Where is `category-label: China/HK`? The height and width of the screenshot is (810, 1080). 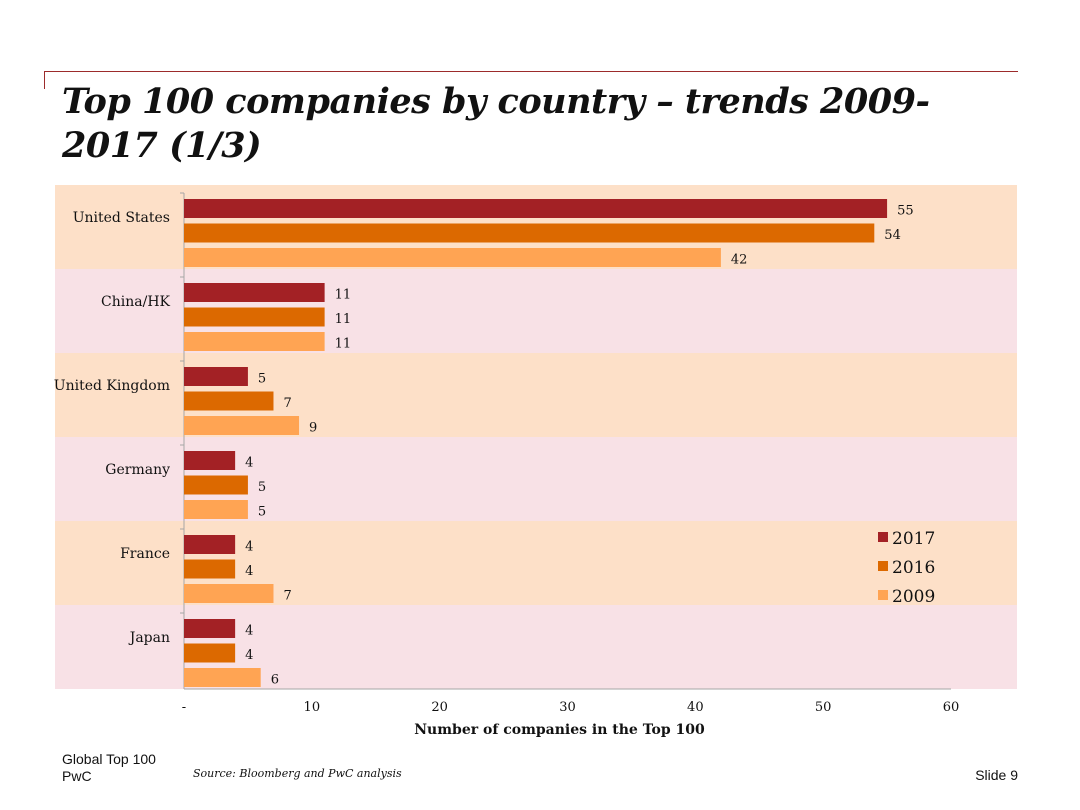 category-label: China/HK is located at coordinates (135, 302).